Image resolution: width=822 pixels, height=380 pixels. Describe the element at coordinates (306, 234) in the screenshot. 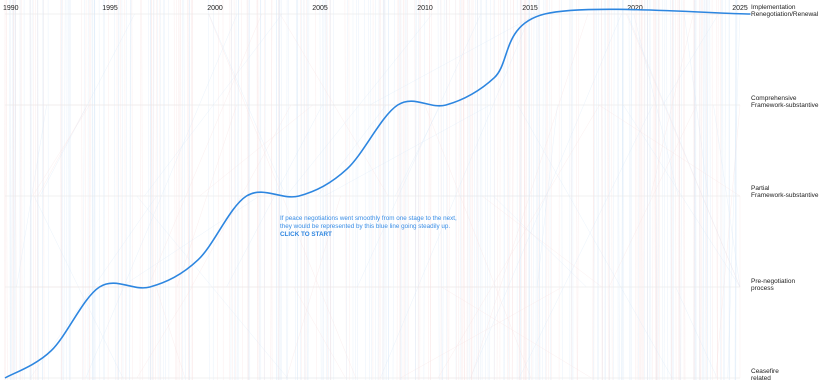

I see `click-to-start-button: CLICK TO START` at that location.